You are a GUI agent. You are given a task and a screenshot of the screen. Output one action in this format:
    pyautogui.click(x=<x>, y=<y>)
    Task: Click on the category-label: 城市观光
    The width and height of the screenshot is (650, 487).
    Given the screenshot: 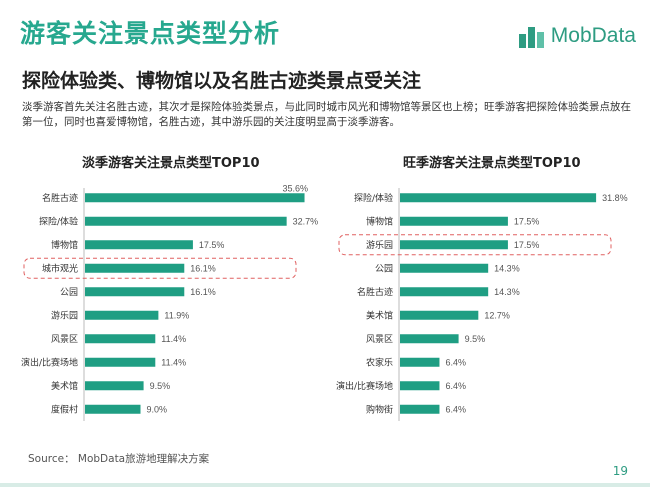 What is the action you would take?
    pyautogui.click(x=60, y=268)
    